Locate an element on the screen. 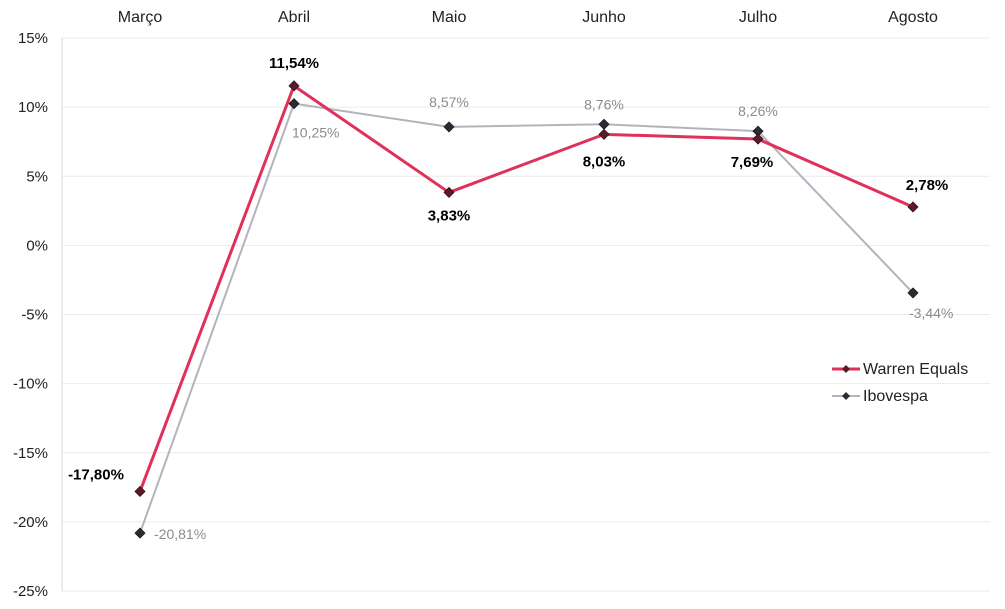 This screenshot has width=1005, height=609. data-label: -20,81% is located at coordinates (180, 534).